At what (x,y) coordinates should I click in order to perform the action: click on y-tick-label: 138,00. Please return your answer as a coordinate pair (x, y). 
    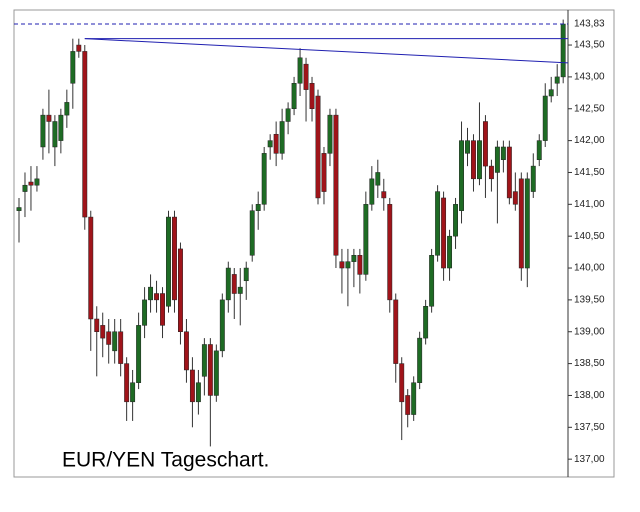
    Looking at the image, I should click on (589, 395).